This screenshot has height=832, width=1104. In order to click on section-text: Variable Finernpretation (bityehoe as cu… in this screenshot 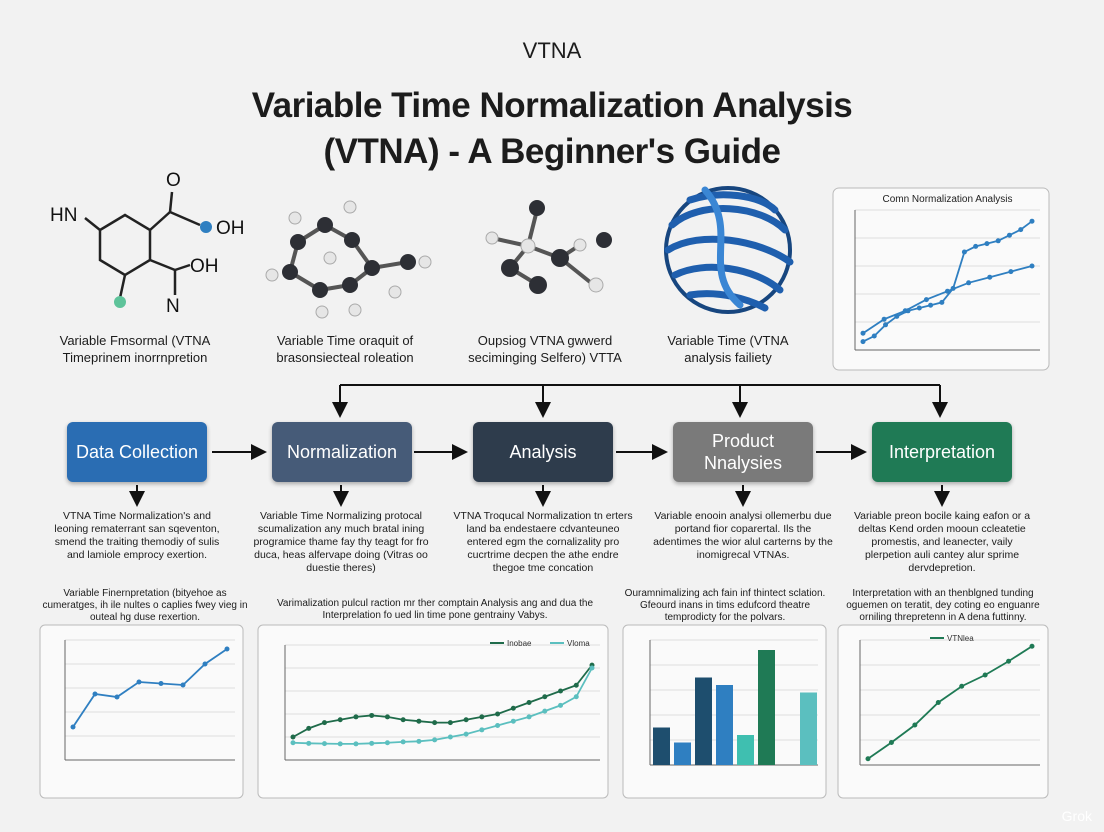, I will do `click(145, 605)`.